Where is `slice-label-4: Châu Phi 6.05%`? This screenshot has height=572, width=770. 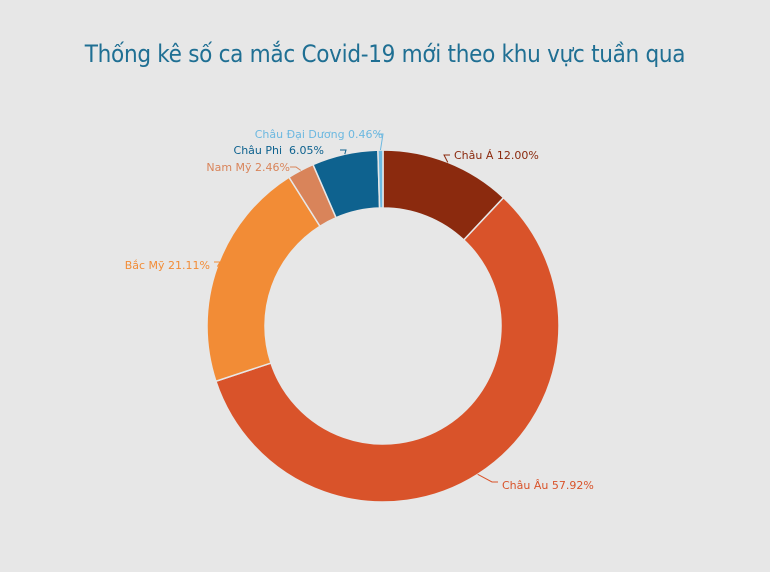 slice-label-4: Châu Phi 6.05% is located at coordinates (279, 150).